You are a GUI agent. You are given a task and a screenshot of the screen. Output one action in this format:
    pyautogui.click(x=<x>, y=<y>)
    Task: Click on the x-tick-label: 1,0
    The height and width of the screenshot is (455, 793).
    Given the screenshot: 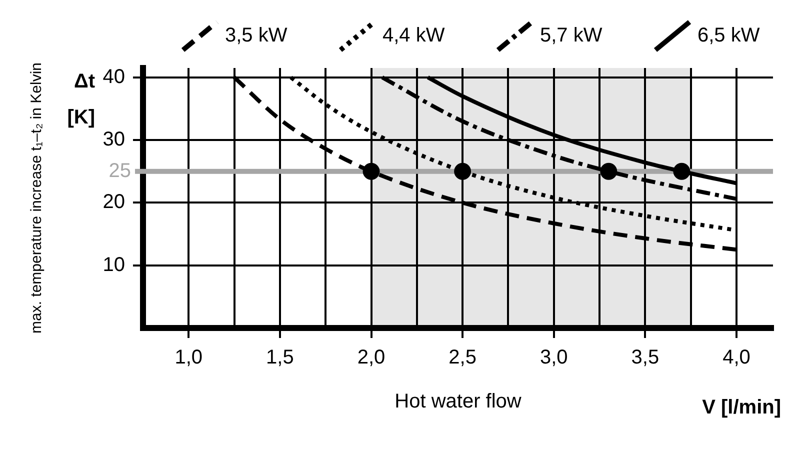 What is the action you would take?
    pyautogui.click(x=188, y=357)
    